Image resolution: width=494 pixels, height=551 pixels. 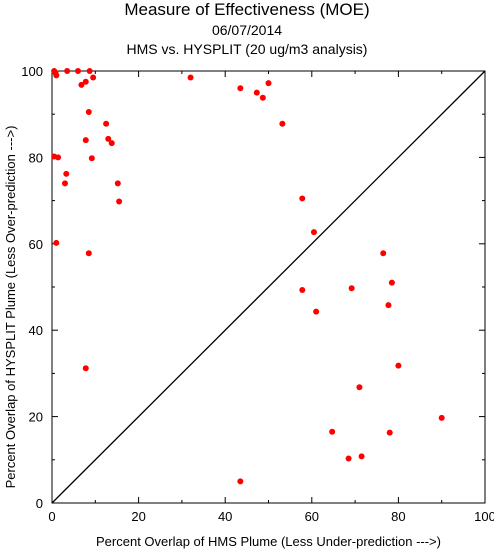 I want to click on chart-date: 06/07/2014, so click(x=247, y=30).